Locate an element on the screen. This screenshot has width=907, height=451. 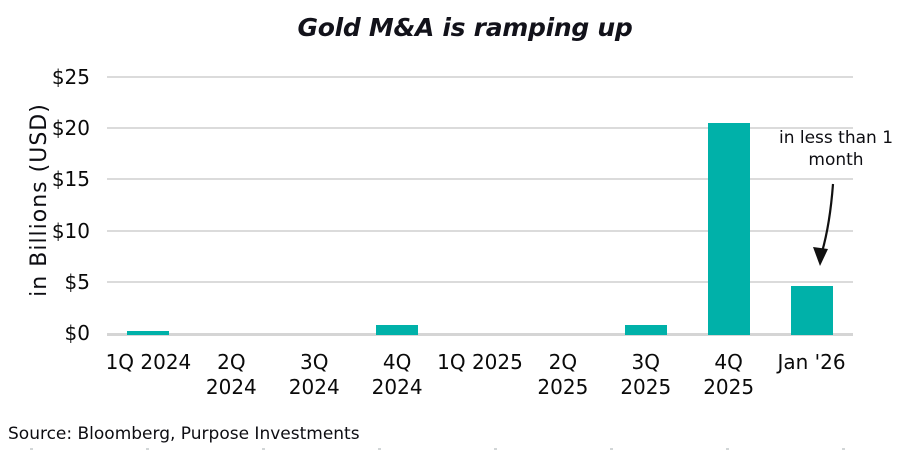
chart-title: Gold M&A is ramping up is located at coordinates (465, 27).